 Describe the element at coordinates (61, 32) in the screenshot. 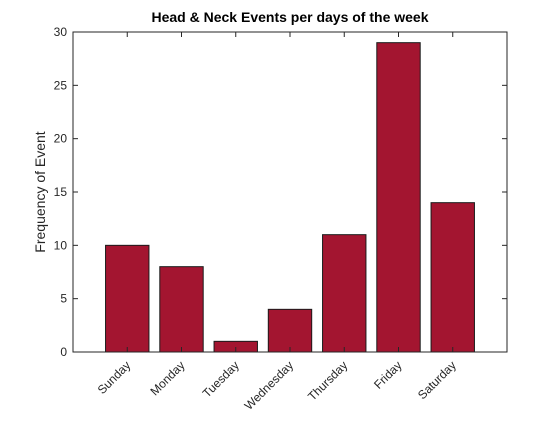

I see `y-tick-label: 30` at that location.